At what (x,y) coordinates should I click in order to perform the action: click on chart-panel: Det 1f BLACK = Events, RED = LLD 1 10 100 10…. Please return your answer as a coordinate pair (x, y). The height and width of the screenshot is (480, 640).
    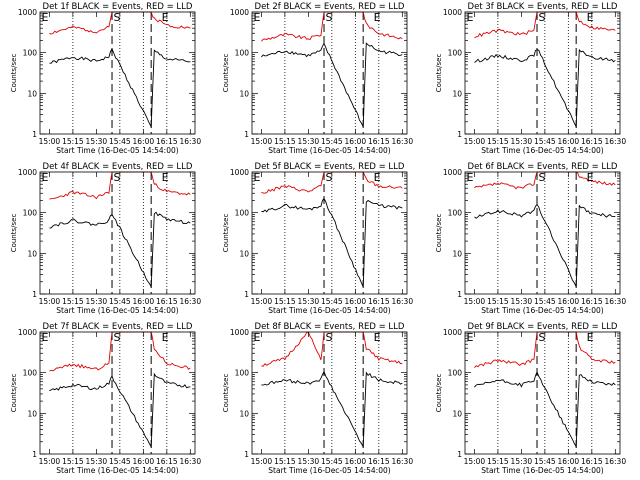
    Looking at the image, I should click on (105, 78).